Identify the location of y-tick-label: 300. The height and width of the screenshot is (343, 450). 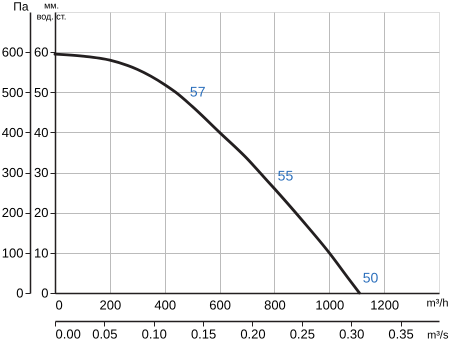
(13, 172).